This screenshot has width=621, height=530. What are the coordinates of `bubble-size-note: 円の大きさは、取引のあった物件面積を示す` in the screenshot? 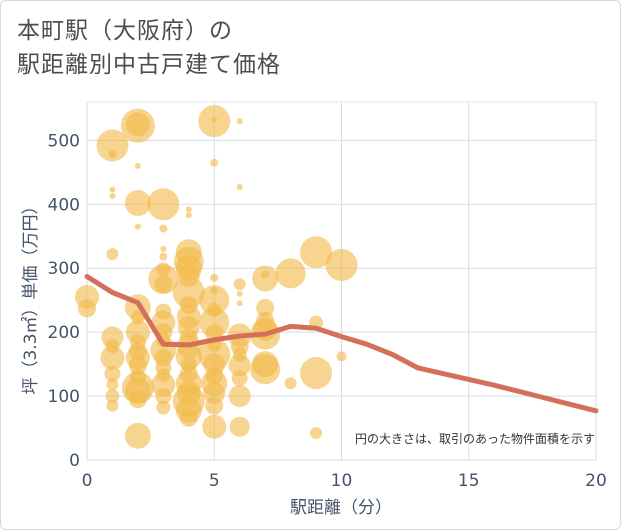 It's located at (475, 438).